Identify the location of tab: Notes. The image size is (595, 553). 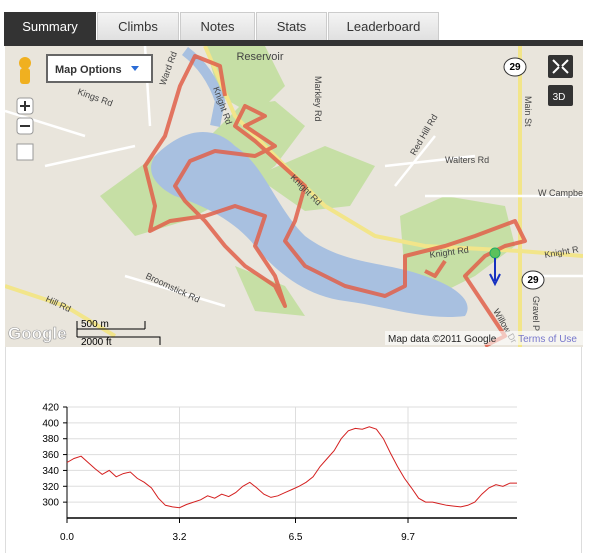
(217, 26).